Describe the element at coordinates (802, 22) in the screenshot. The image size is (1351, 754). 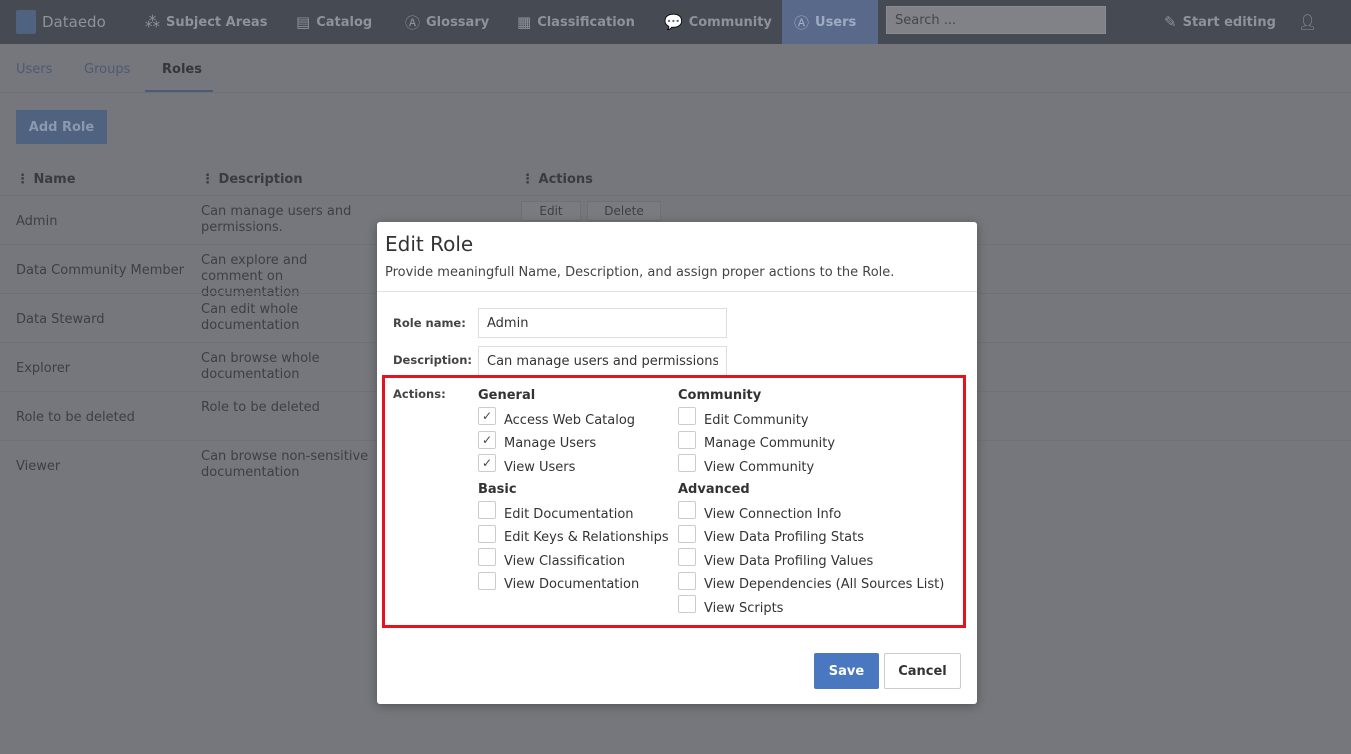
I see `users-icon: Ⓐ` at that location.